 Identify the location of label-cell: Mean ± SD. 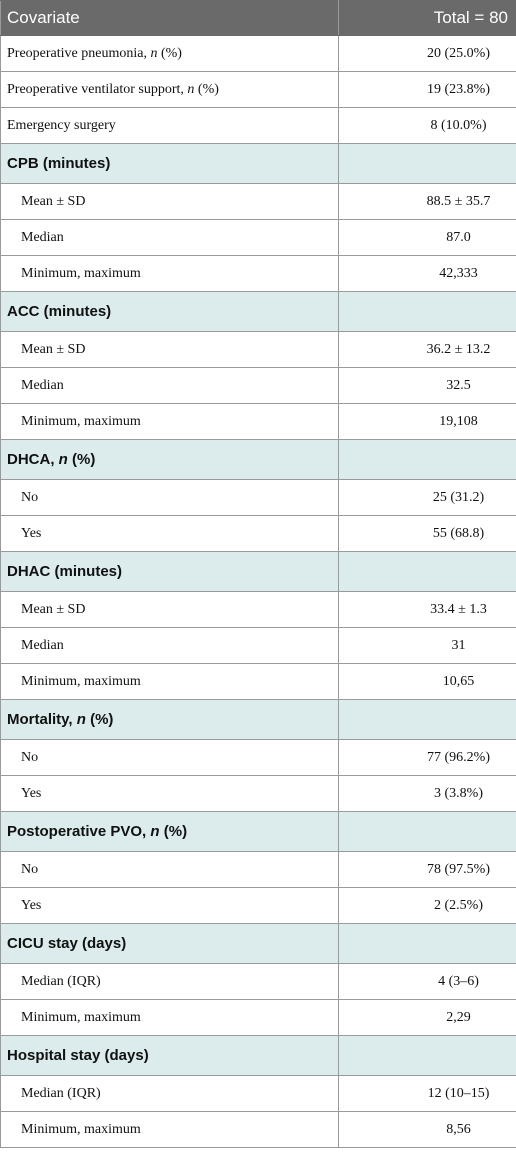
(169, 201).